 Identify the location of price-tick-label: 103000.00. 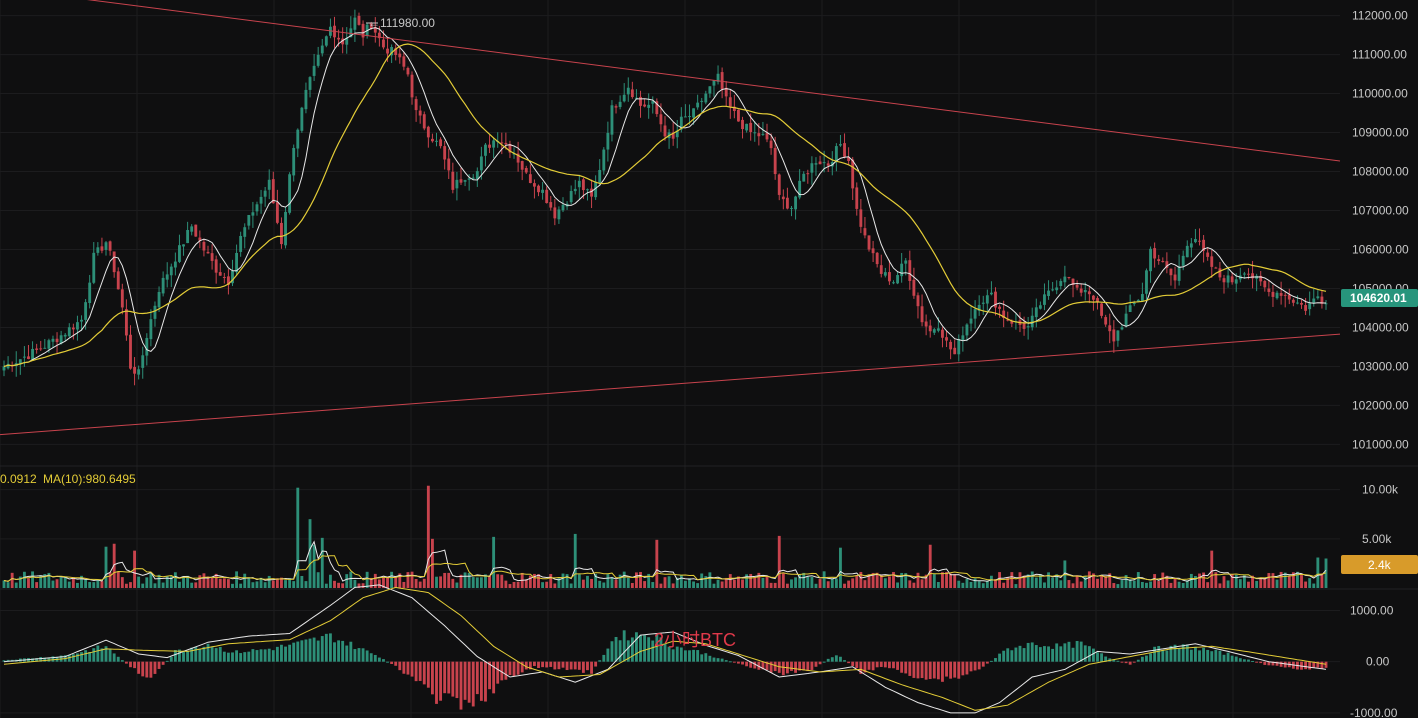
(1380, 366).